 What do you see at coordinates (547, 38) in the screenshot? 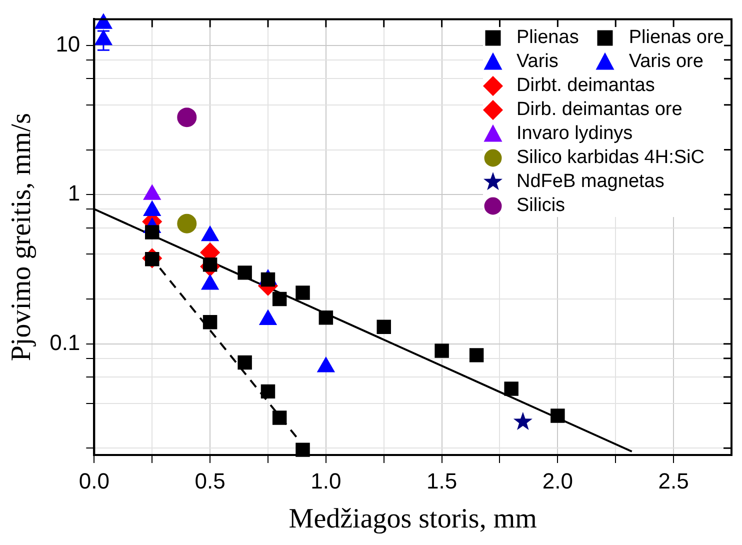
I see `legend-label: Plienas` at bounding box center [547, 38].